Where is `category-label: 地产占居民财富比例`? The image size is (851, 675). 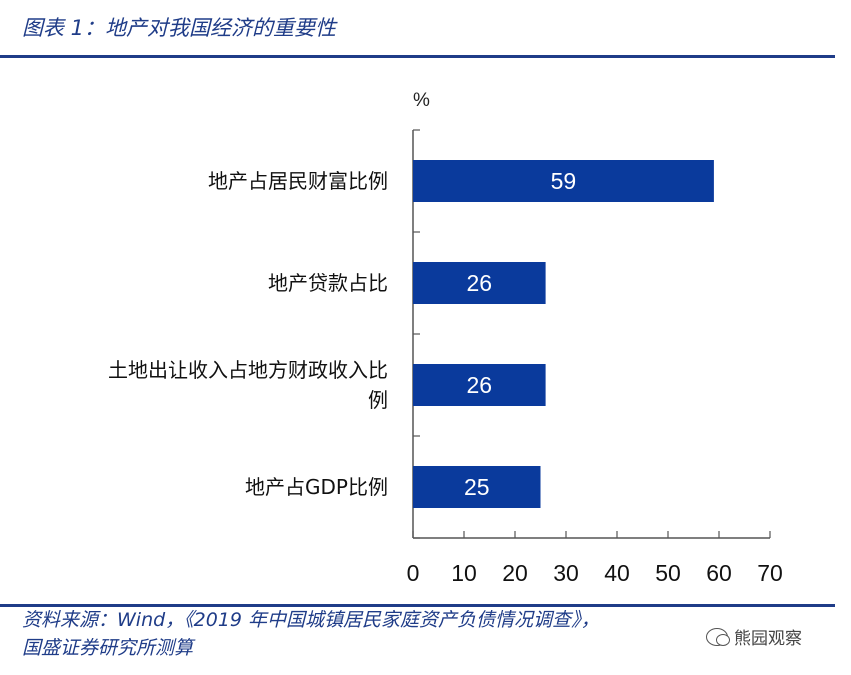
category-label: 地产占居民财富比例 is located at coordinates (298, 181).